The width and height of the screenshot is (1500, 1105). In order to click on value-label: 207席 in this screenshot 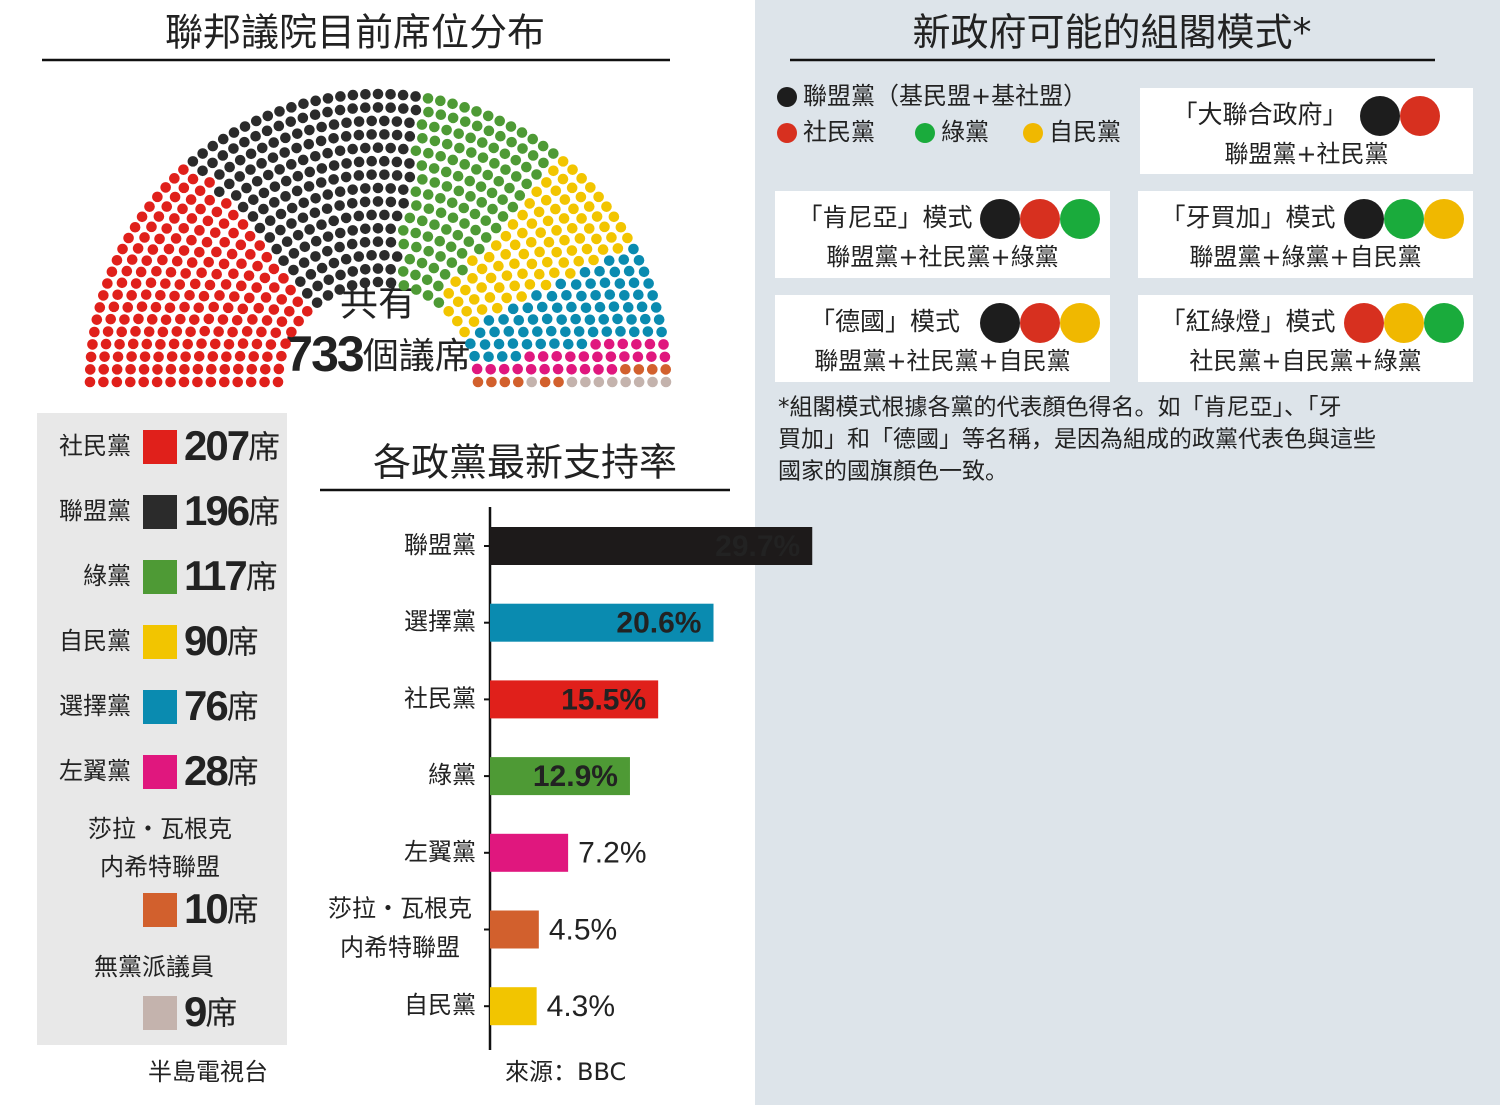, I will do `click(232, 445)`.